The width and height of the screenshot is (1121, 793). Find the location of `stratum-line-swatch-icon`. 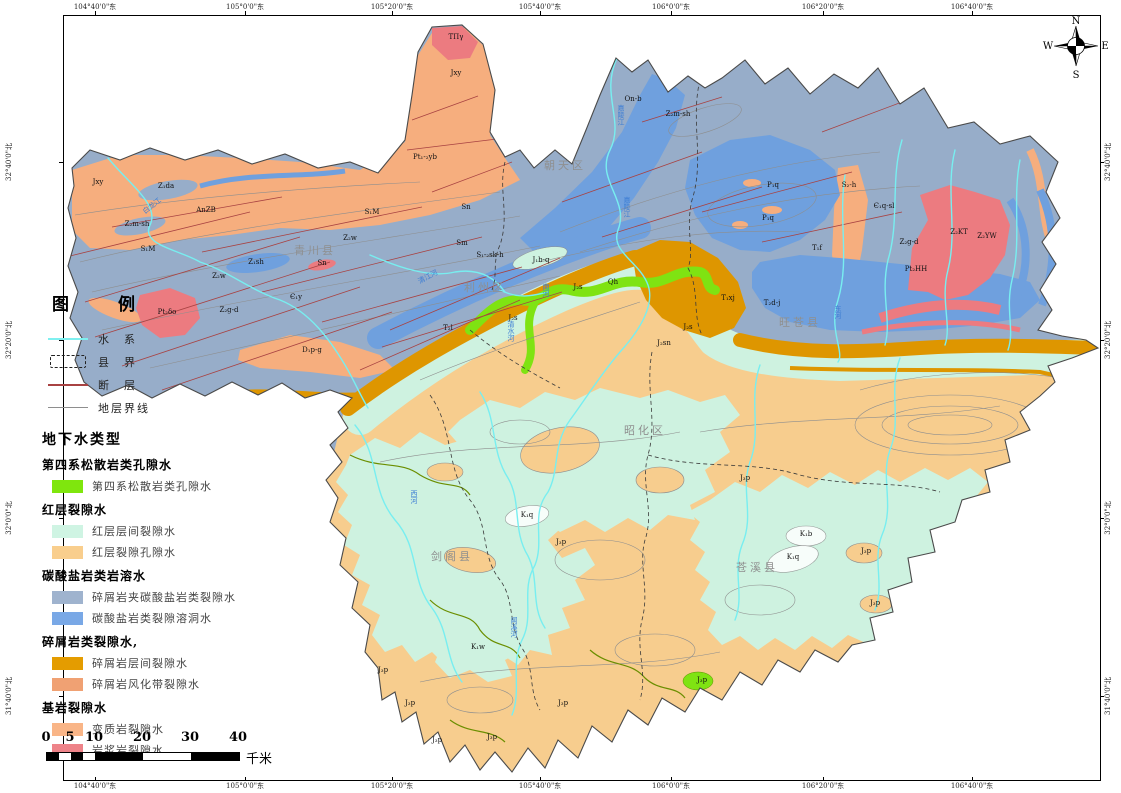

stratum-line-swatch-icon is located at coordinates (68, 407).